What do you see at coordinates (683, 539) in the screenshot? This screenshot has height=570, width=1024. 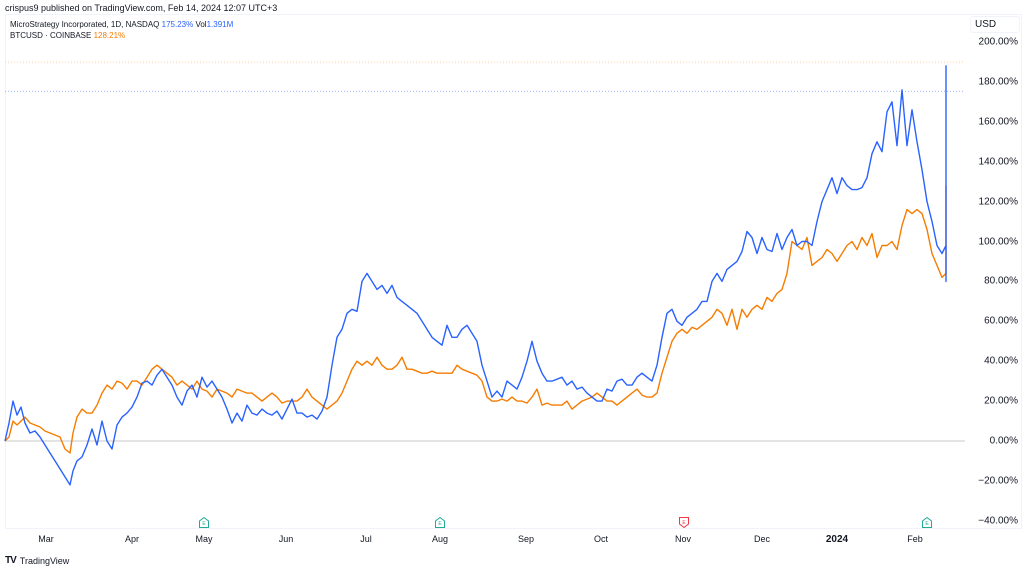 I see `x-tick-label: Nov` at bounding box center [683, 539].